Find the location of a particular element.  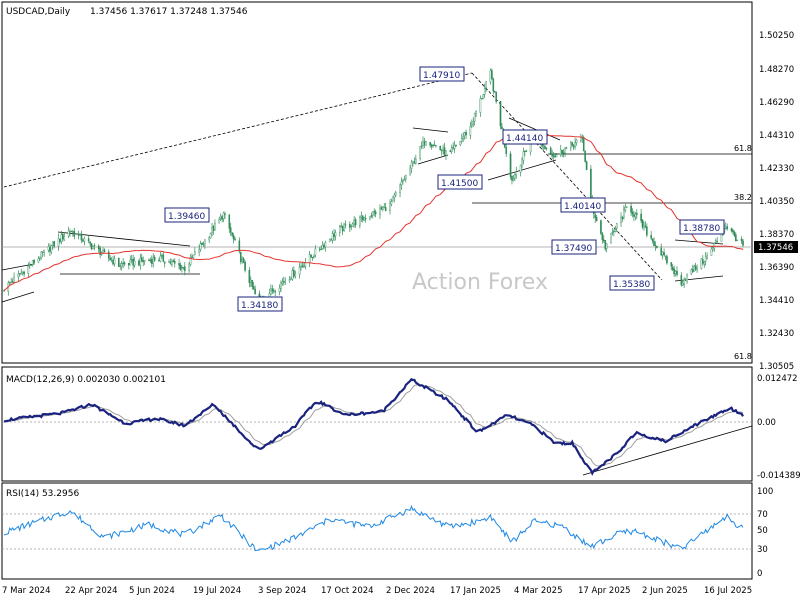

date-tick: 16 Jul 2025 is located at coordinates (728, 591).